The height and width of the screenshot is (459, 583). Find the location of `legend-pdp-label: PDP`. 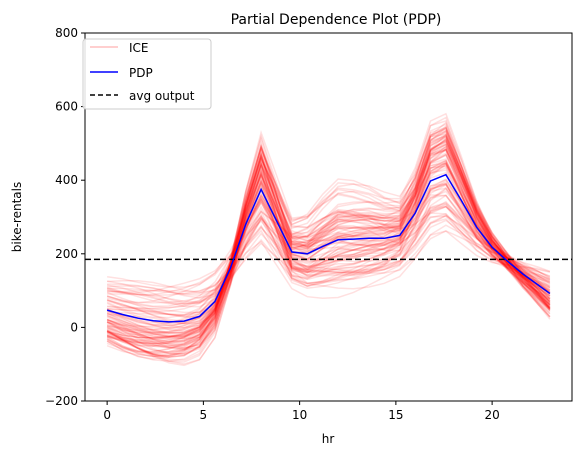

legend-pdp-label: PDP is located at coordinates (141, 73).